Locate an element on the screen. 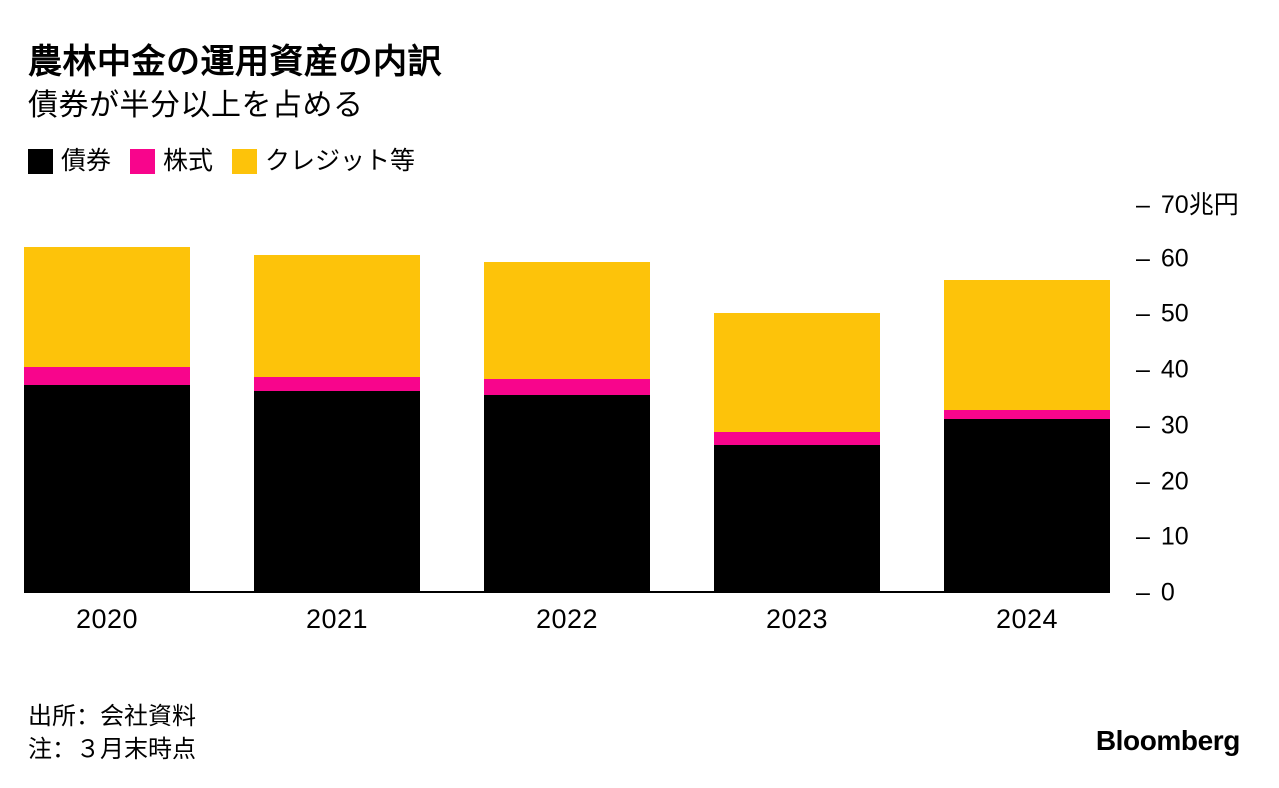 Image resolution: width=1279 pixels, height=788 pixels. legend-item-stocks: 株式 is located at coordinates (171, 161).